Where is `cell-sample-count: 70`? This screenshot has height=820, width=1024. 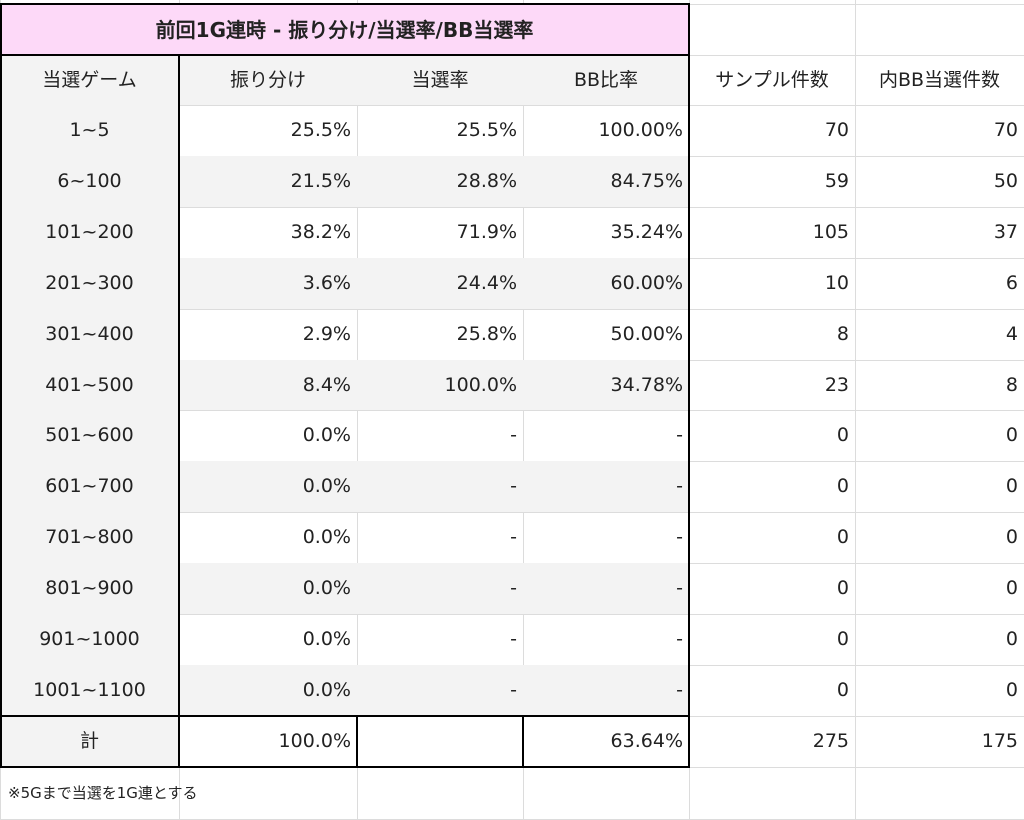 cell-sample-count: 70 is located at coordinates (836, 130).